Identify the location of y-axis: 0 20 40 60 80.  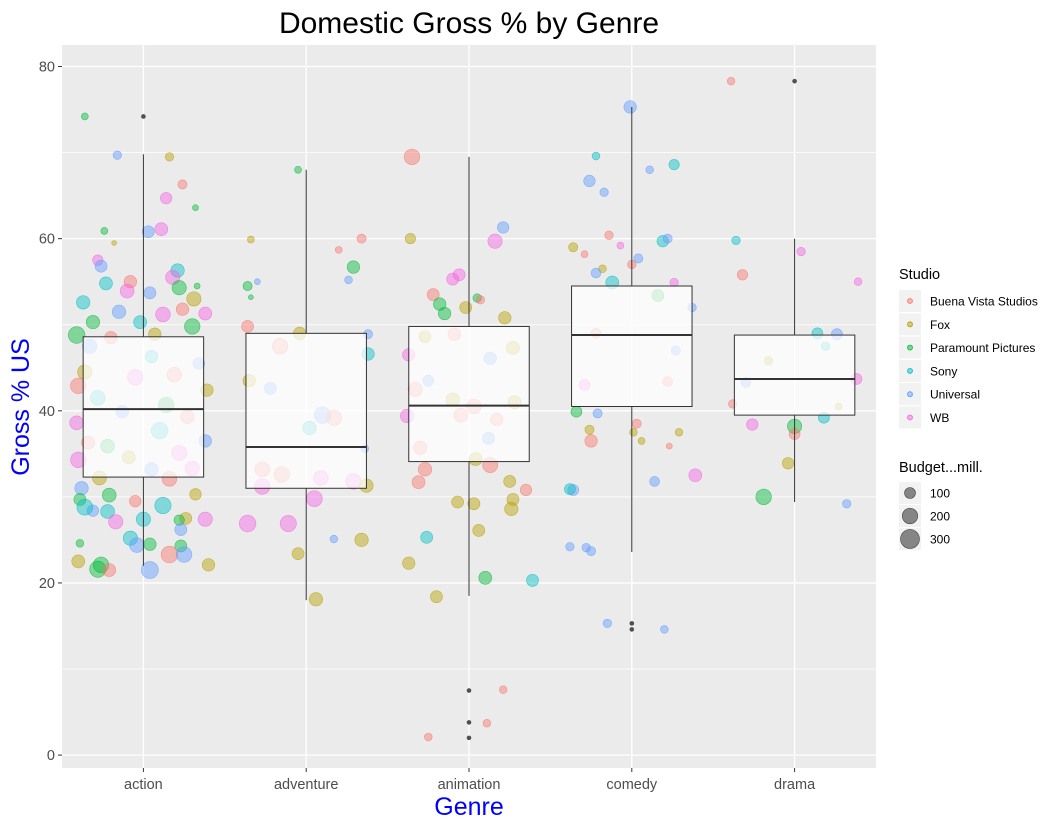
(50, 412).